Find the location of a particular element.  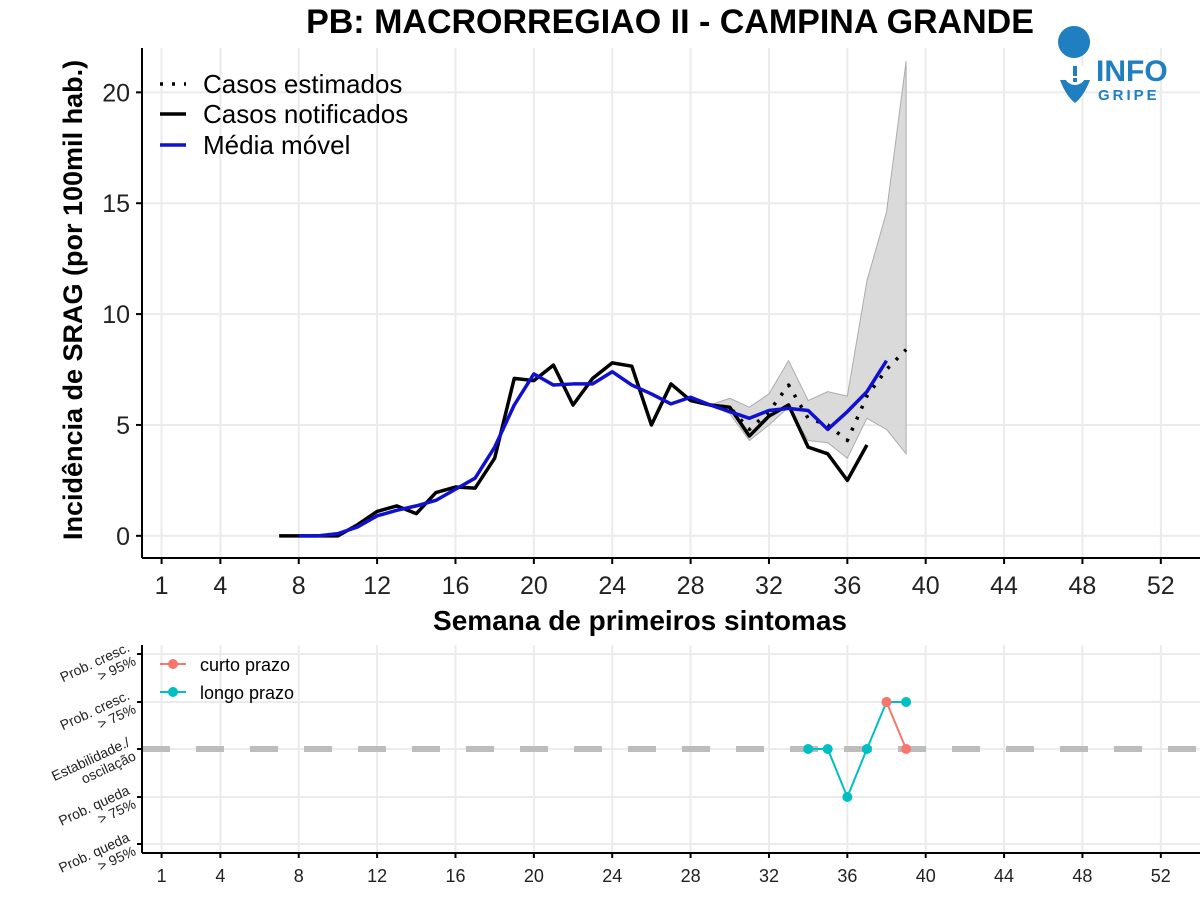

trend-legend: curto prazo longo prazo is located at coordinates (227, 679).